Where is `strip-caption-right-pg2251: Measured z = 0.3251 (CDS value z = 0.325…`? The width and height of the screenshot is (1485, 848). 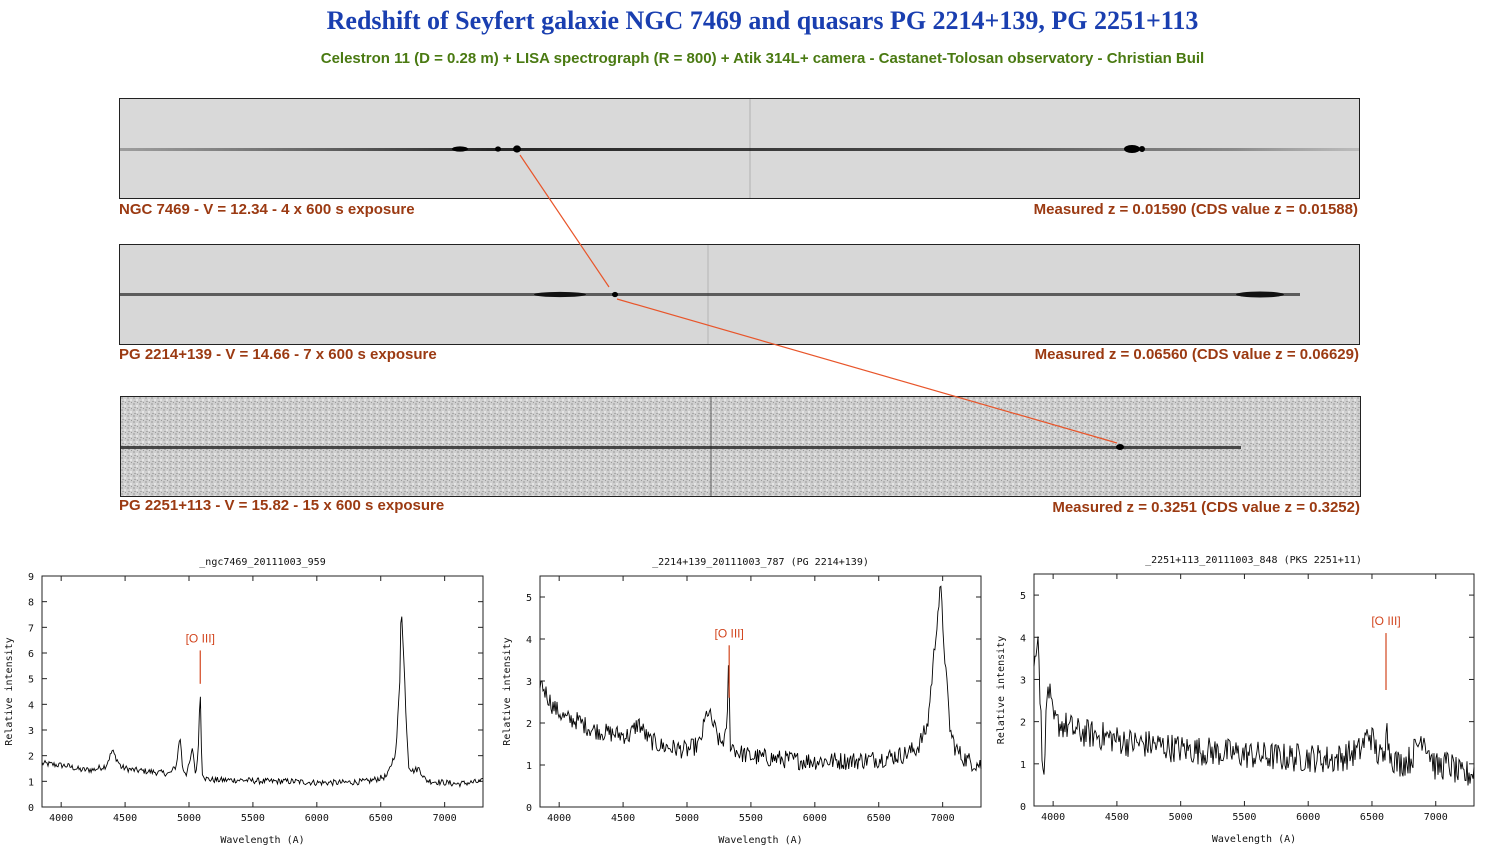 strip-caption-right-pg2251: Measured z = 0.3251 (CDS value z = 0.325… is located at coordinates (1206, 507).